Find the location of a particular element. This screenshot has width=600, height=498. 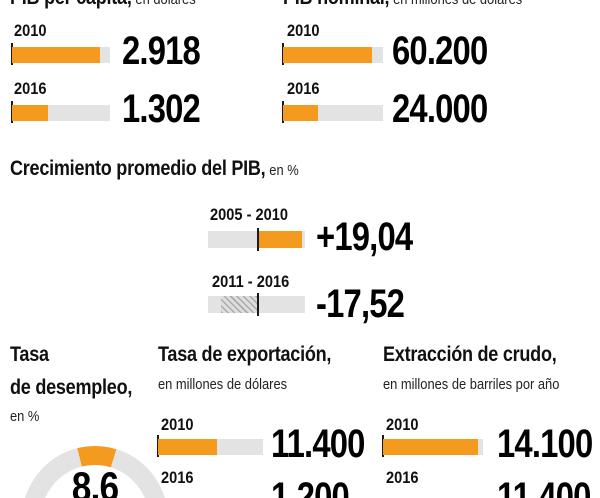

period-label: 2005 - 2010 is located at coordinates (249, 214).